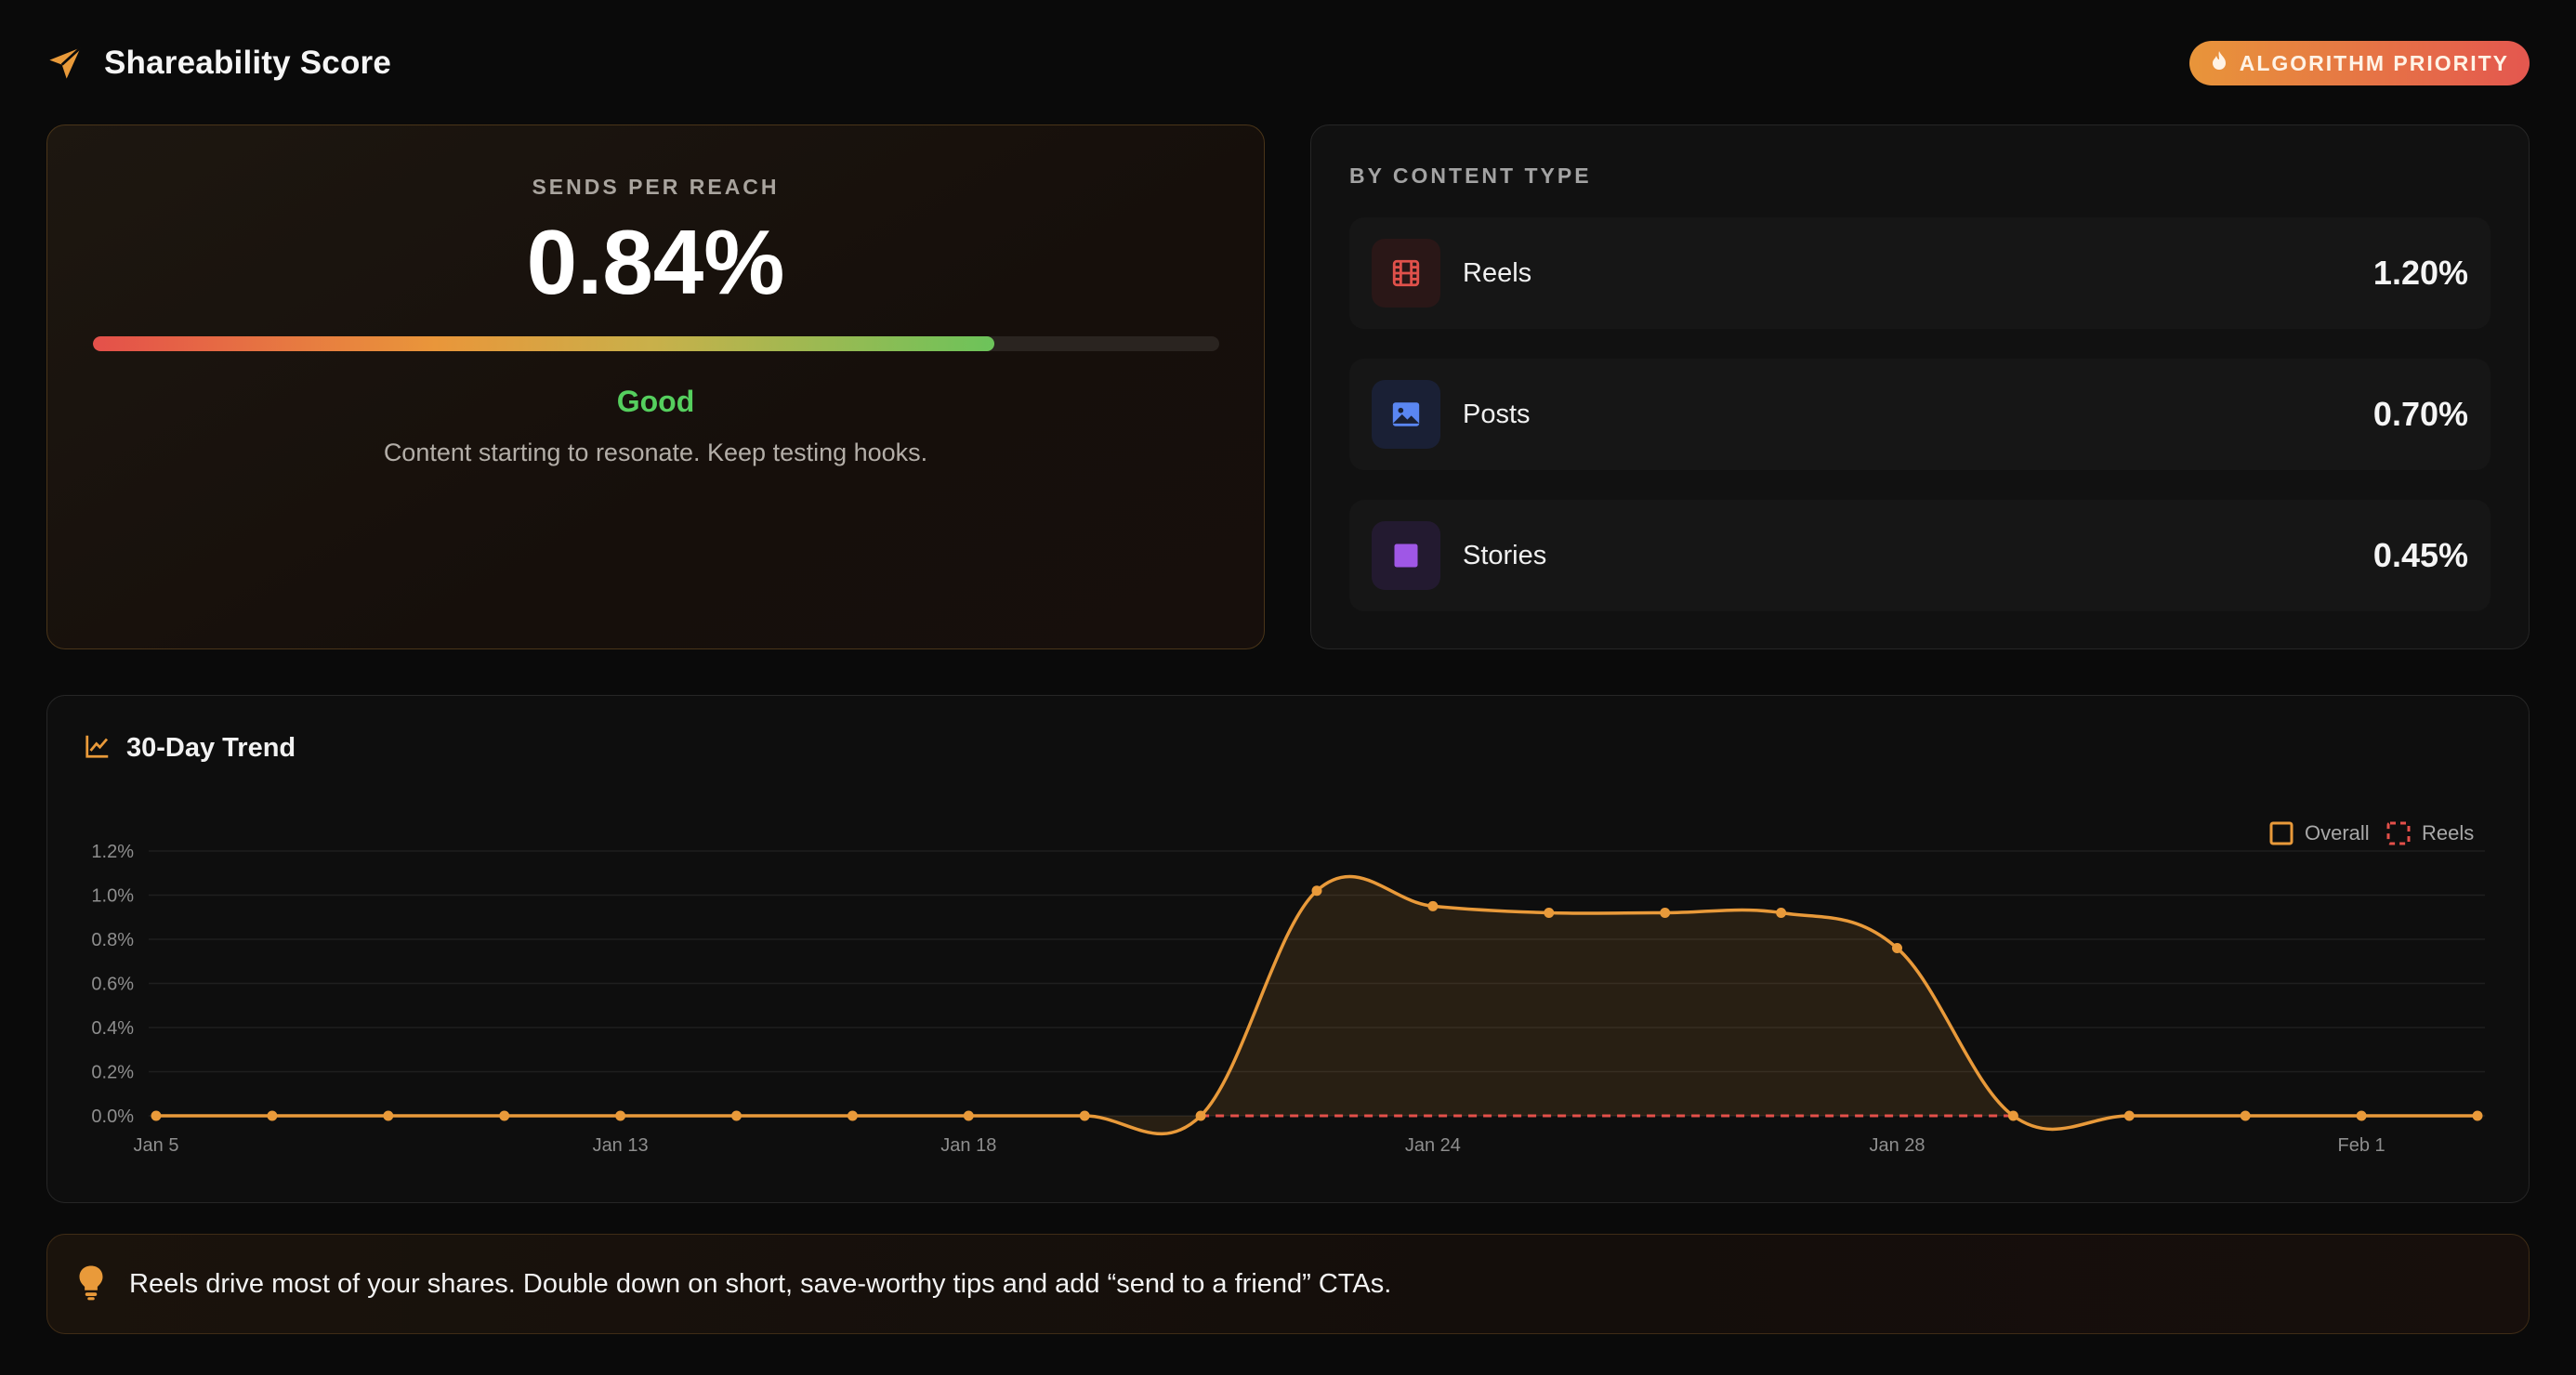 Image resolution: width=2576 pixels, height=1375 pixels. I want to click on x-tick-label: Jan 18, so click(968, 1145).